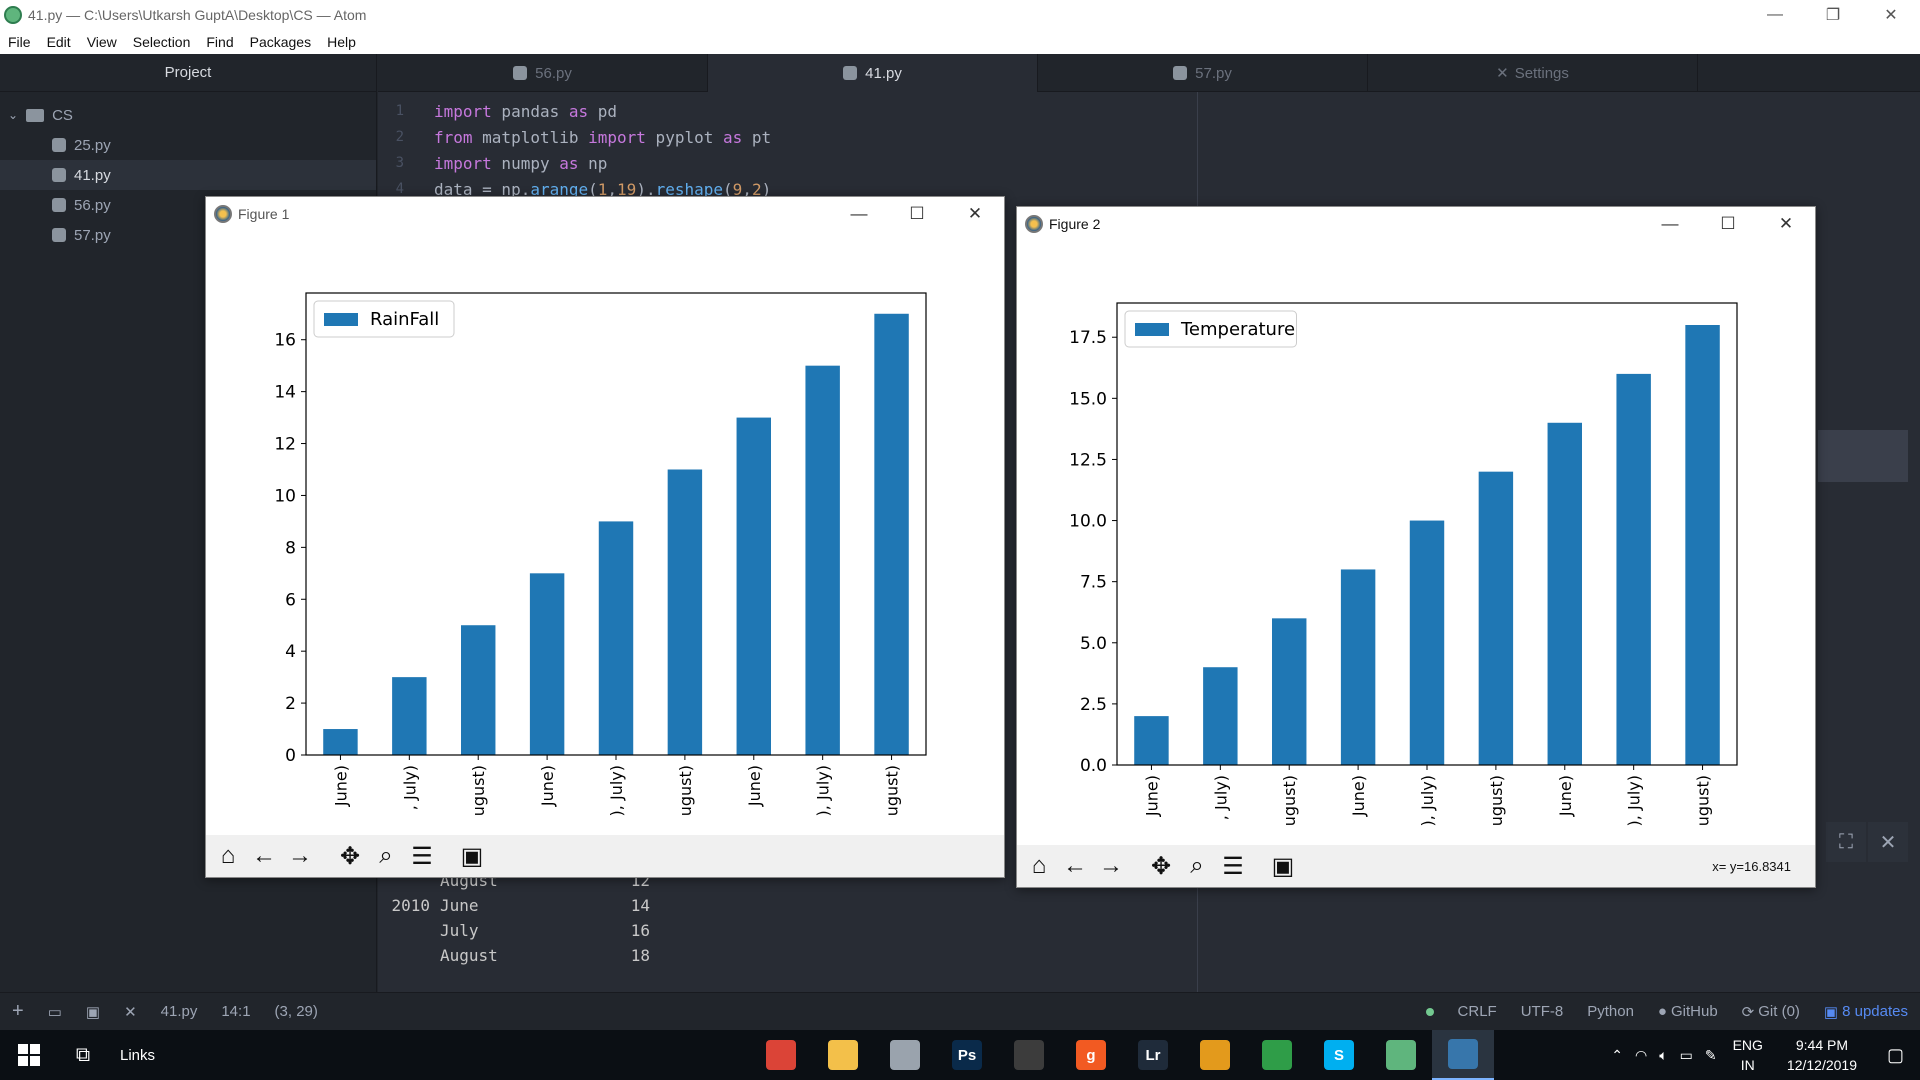 Image resolution: width=1920 pixels, height=1080 pixels. Describe the element at coordinates (1833, 15) in the screenshot. I see `restore-button: ❐` at that location.